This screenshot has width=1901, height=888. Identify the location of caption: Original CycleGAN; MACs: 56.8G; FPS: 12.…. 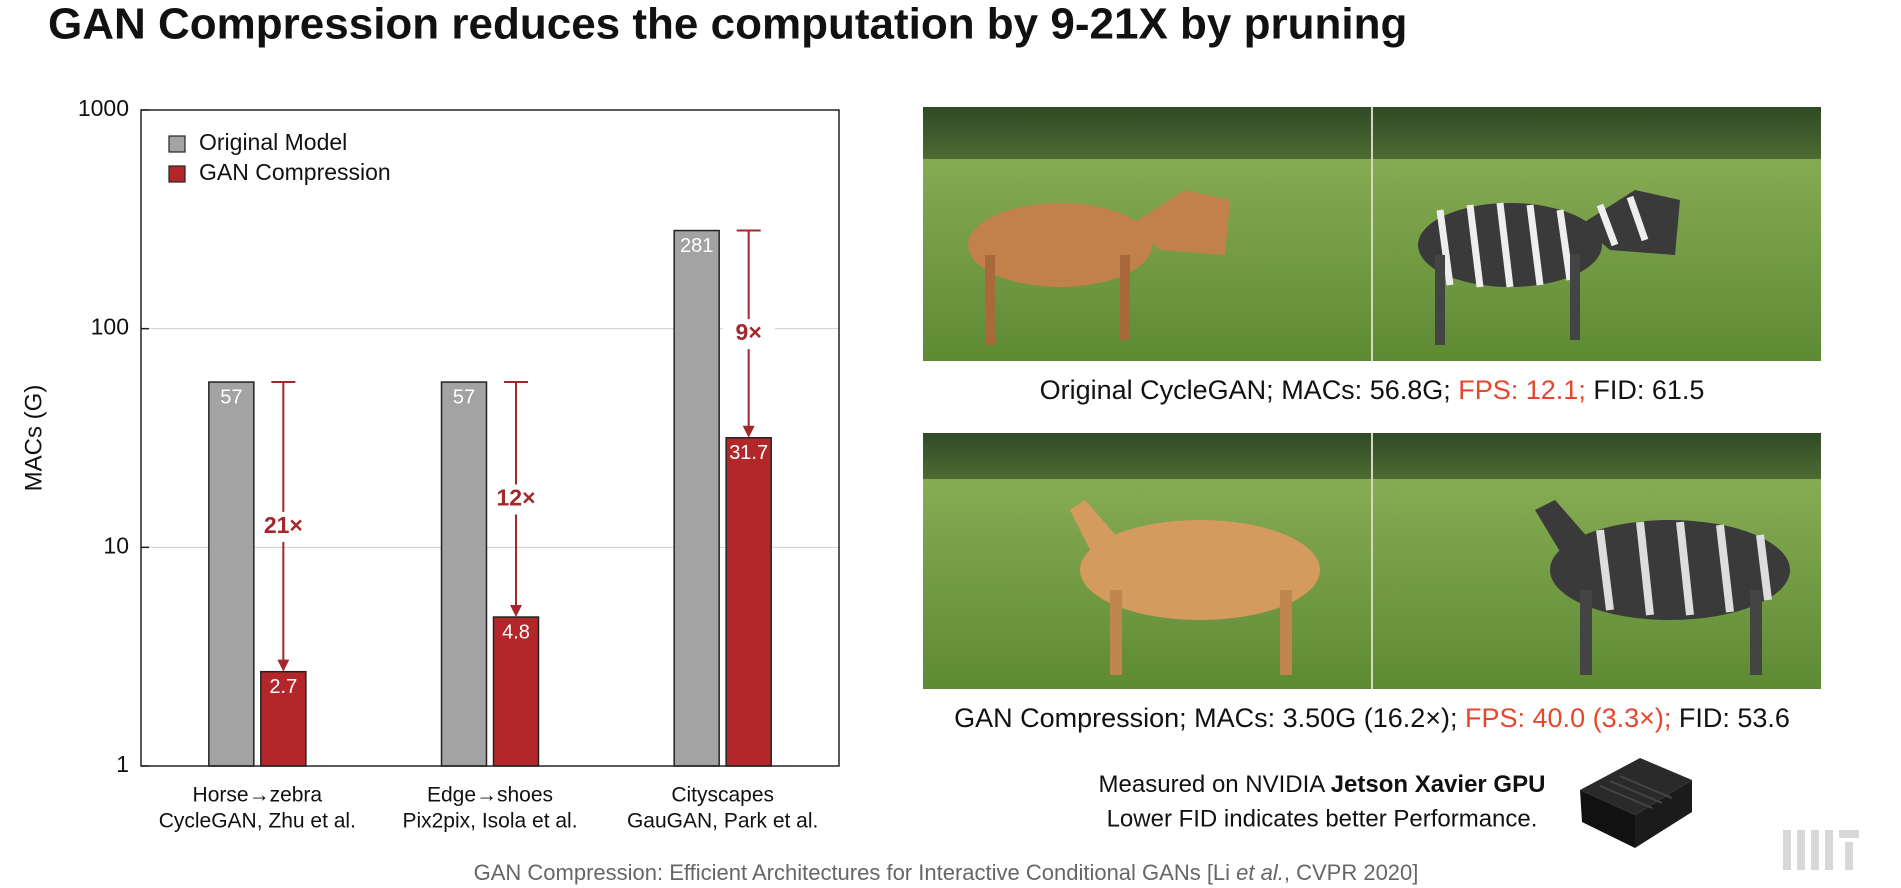
(1372, 390).